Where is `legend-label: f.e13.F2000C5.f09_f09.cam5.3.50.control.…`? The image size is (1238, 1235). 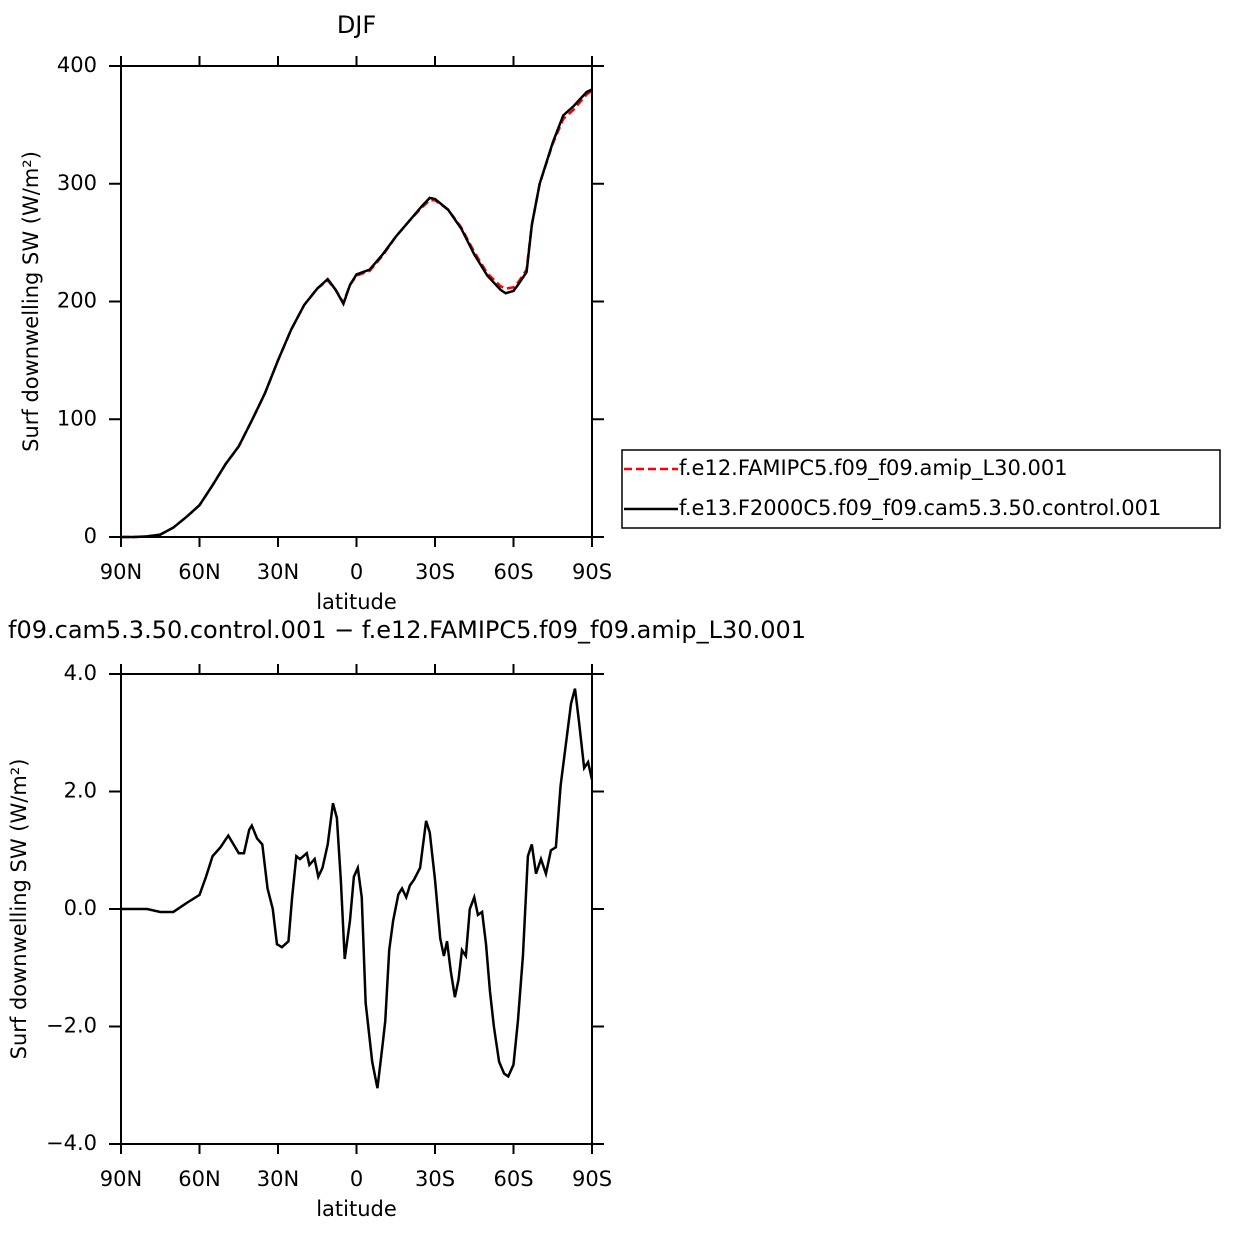
legend-label: f.e13.F2000C5.f09_f09.cam5.3.50.control.… is located at coordinates (920, 508).